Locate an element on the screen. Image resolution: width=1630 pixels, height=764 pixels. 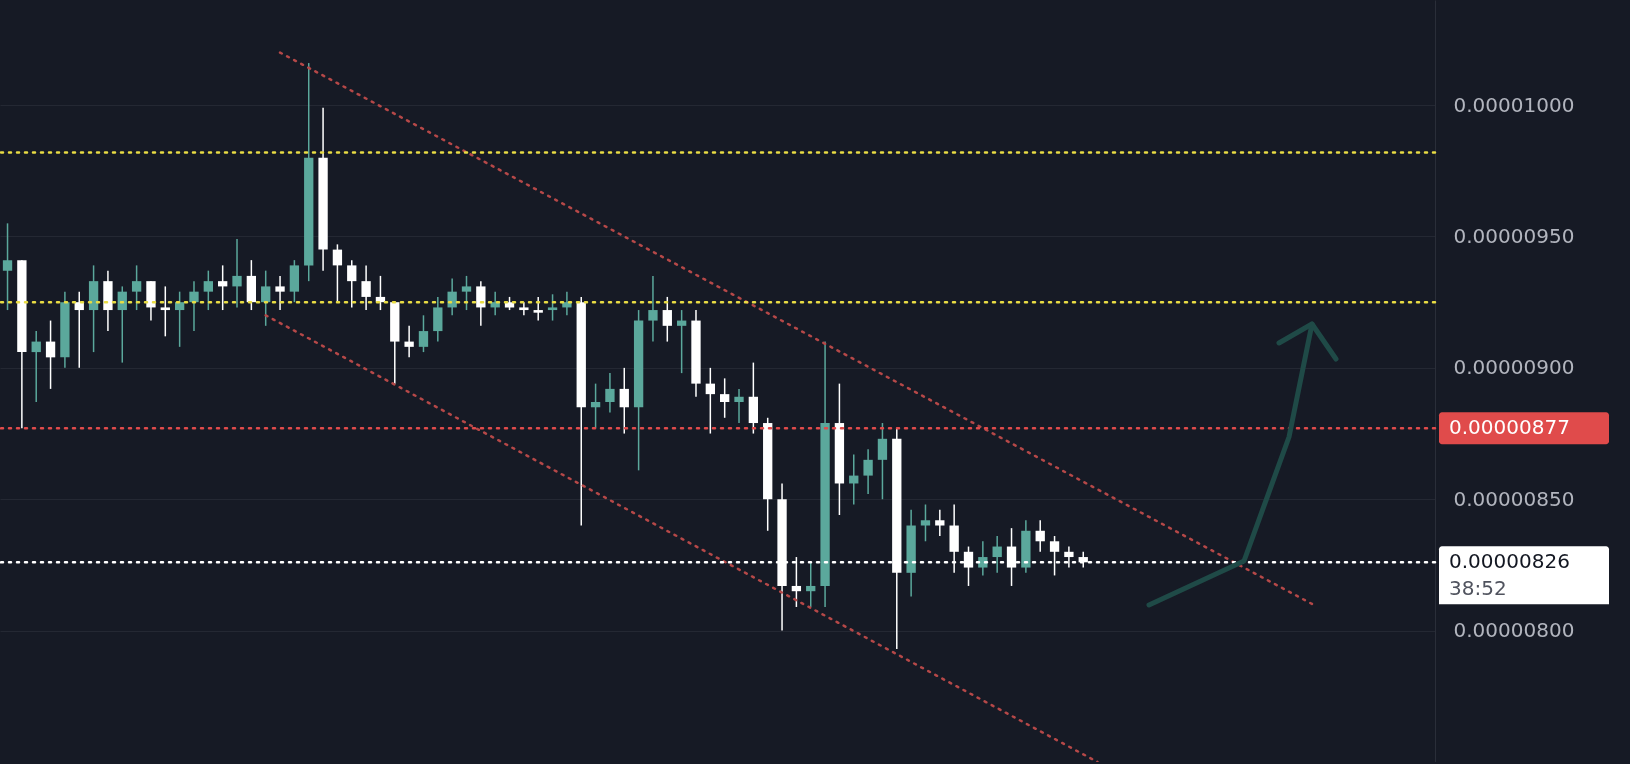
text: 38:52 is located at coordinates (1478, 588).